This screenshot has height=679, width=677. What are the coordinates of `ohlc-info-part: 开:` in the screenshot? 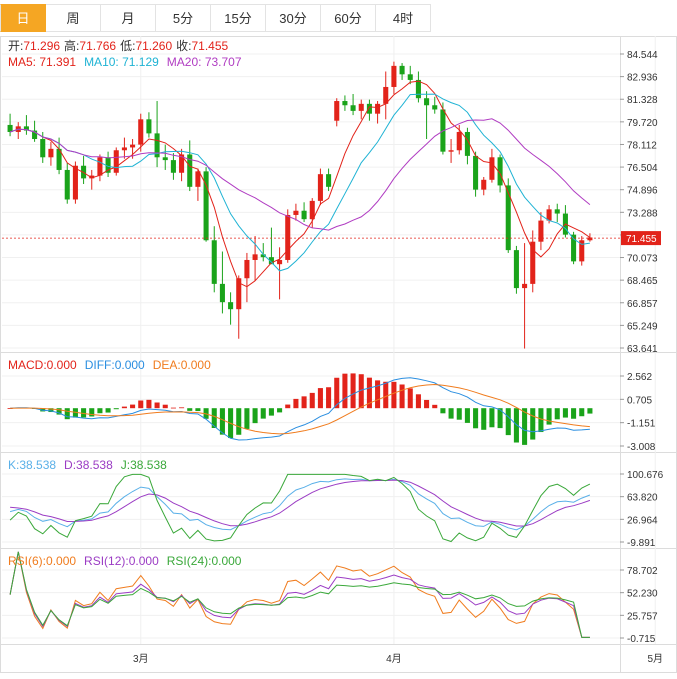 It's located at (15, 46).